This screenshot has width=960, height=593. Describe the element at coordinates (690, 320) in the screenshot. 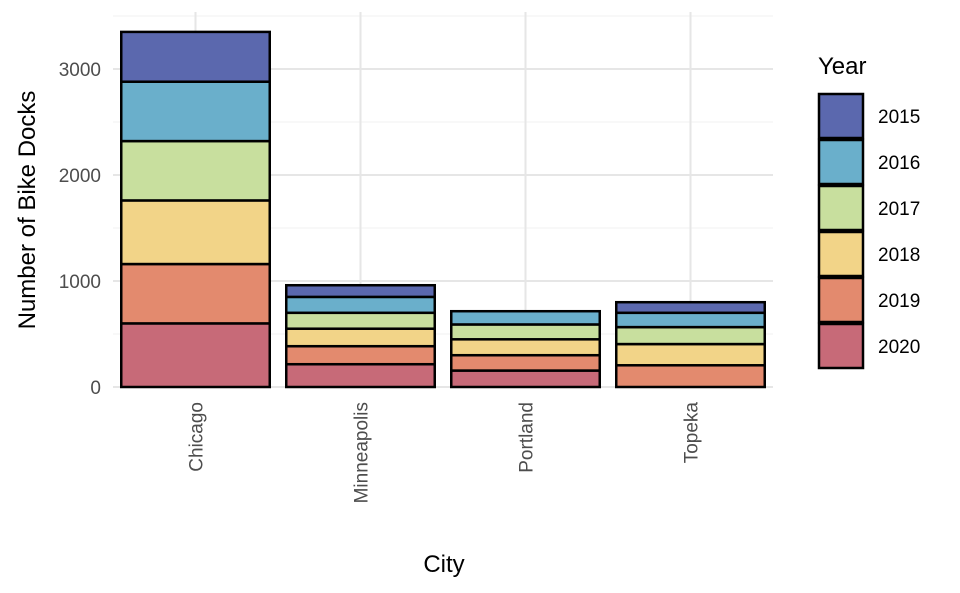

I see `bar-segment-topeka-2016` at that location.